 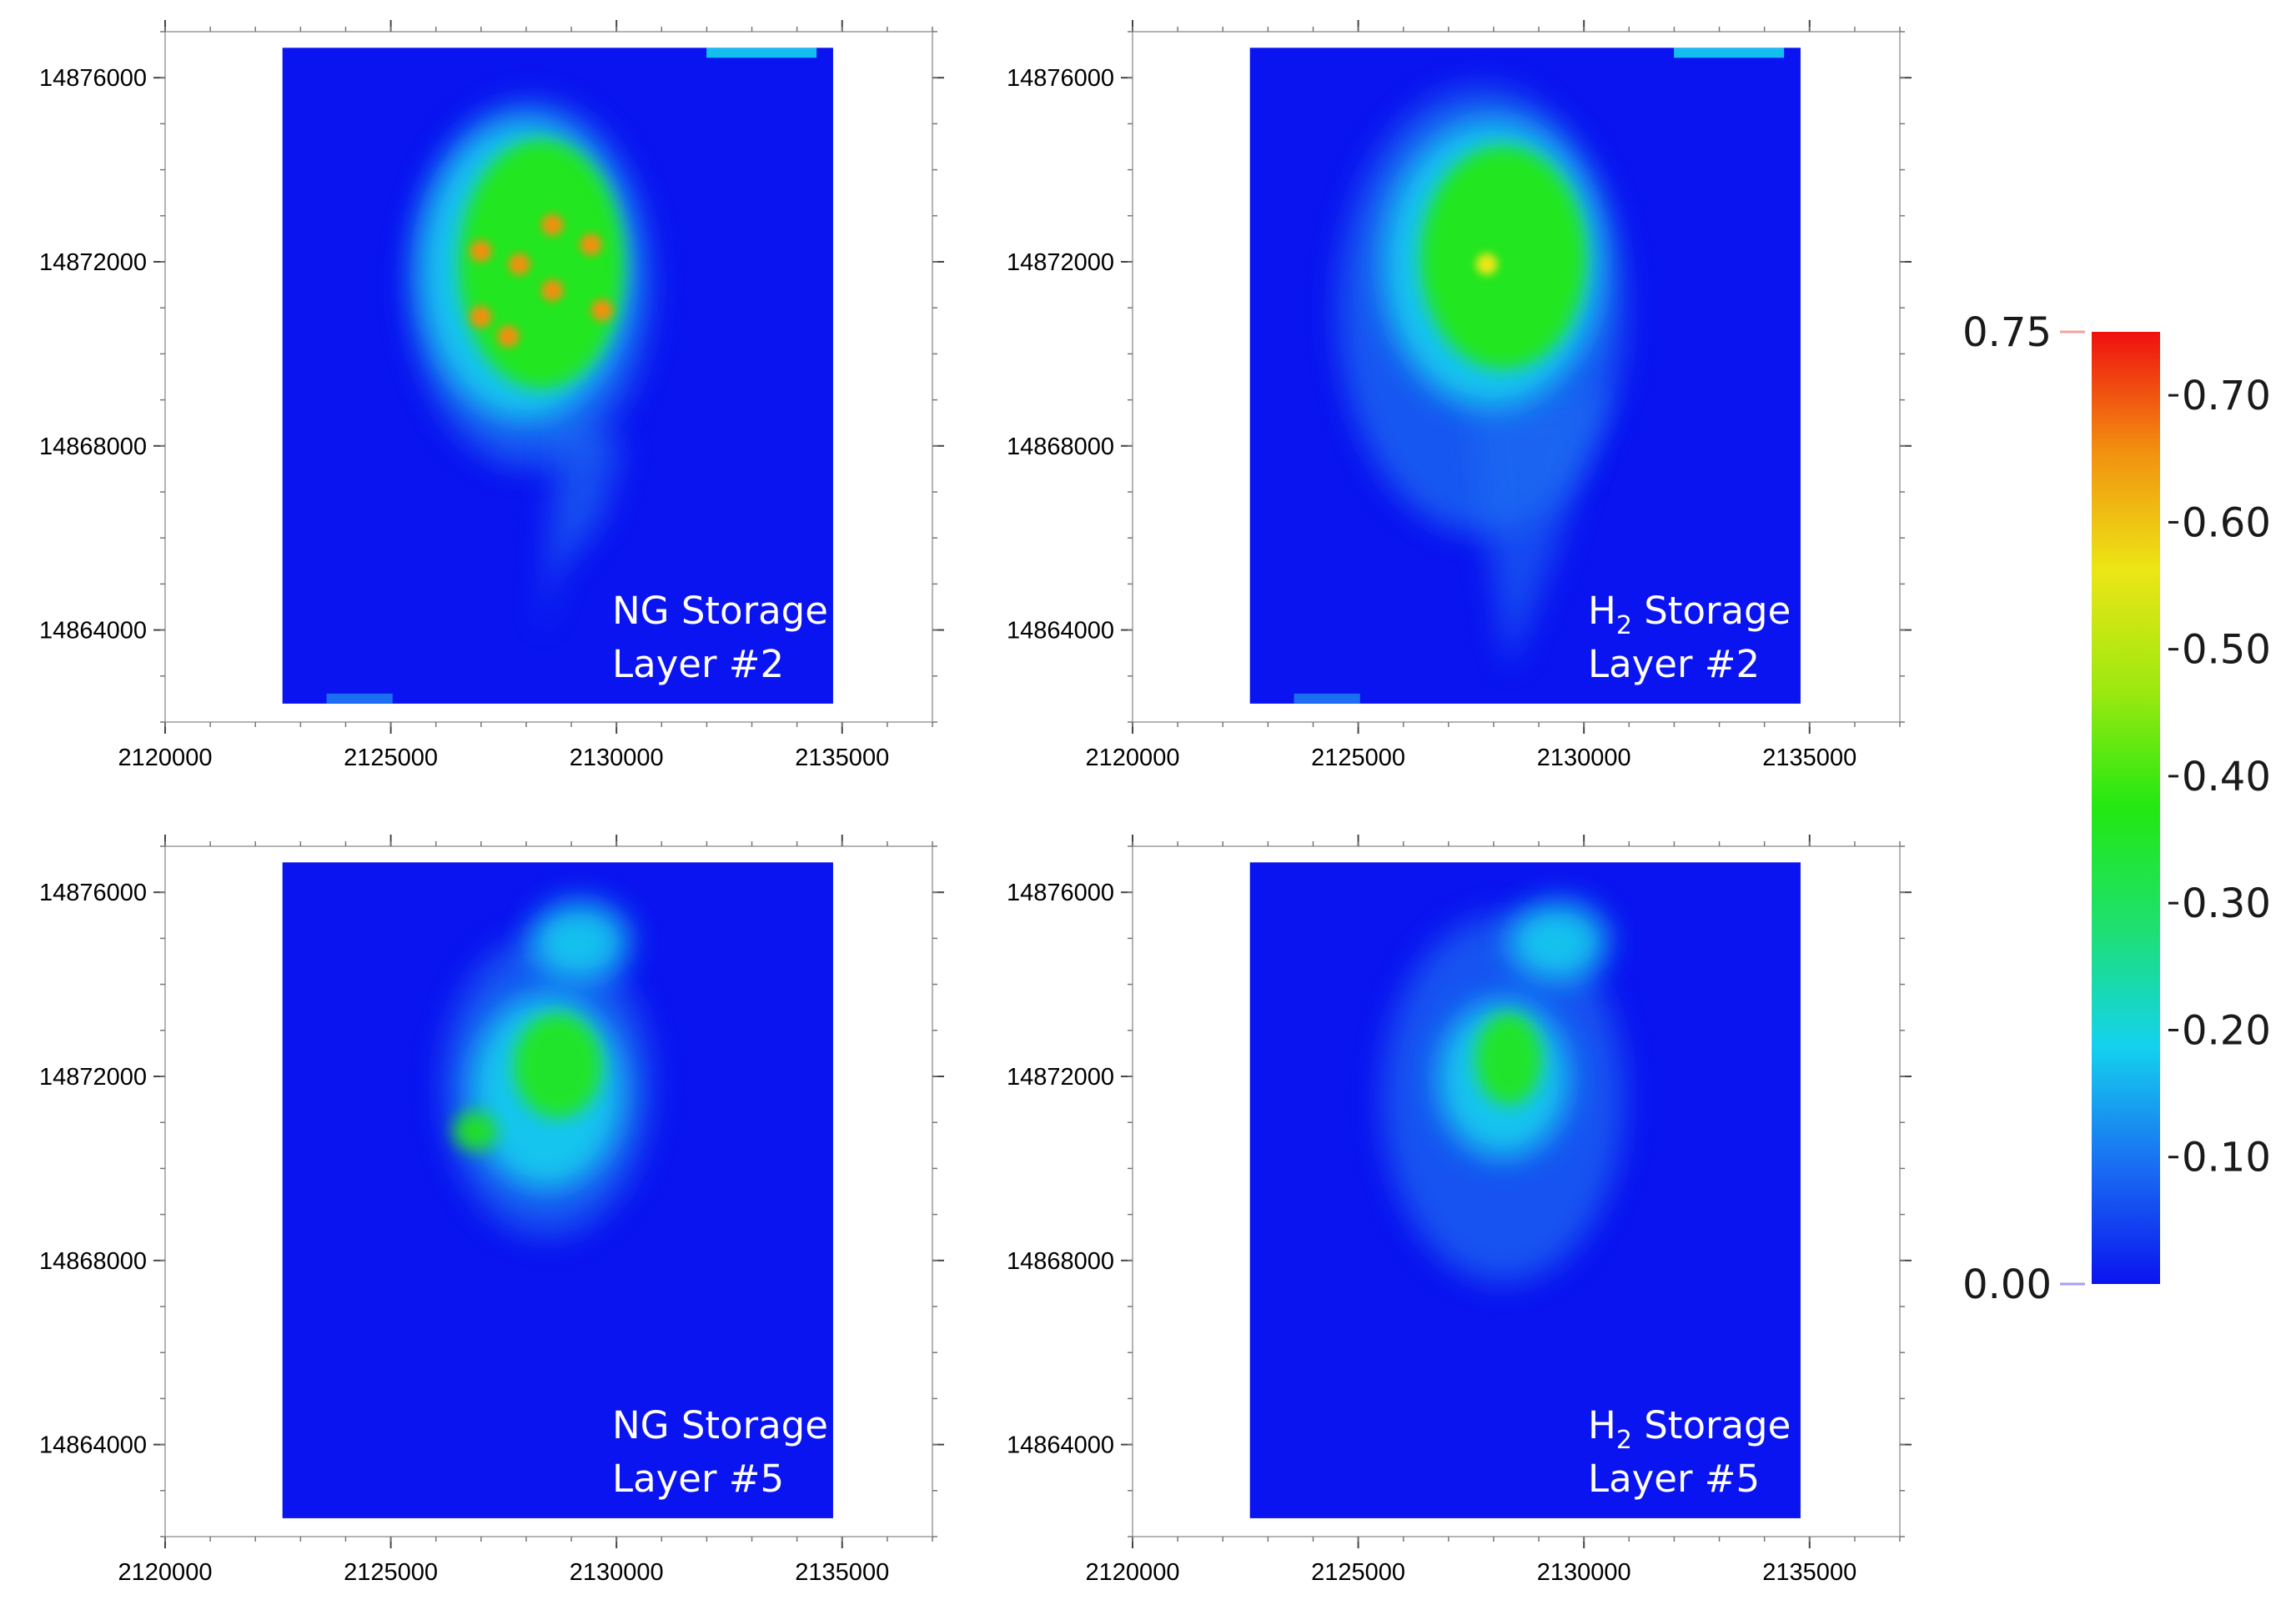 What do you see at coordinates (2227, 903) in the screenshot?
I see `colorbar-tick-label: 0.30` at bounding box center [2227, 903].